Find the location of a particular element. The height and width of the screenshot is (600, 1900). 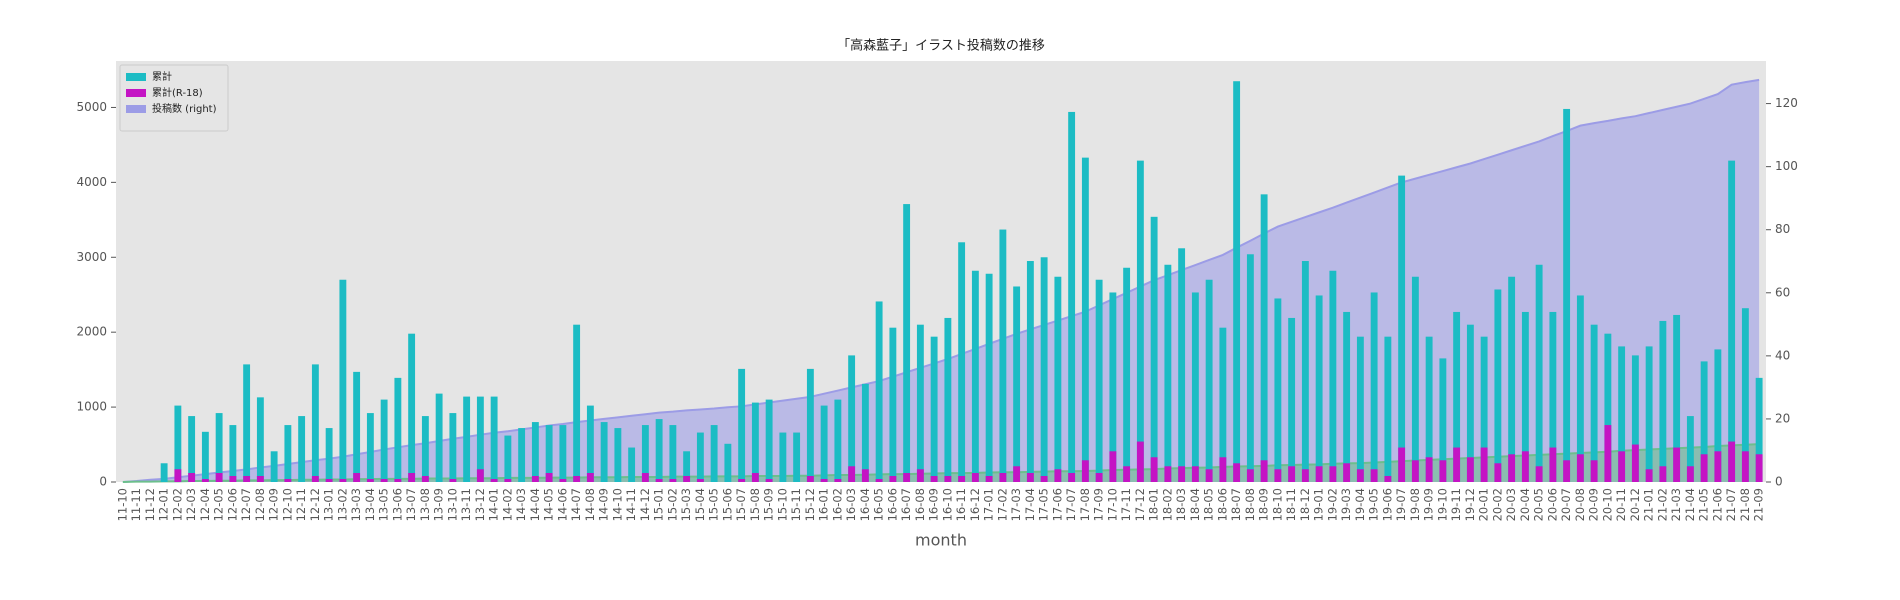

x-tick-label: 18-11 is located at coordinates (1291, 504).